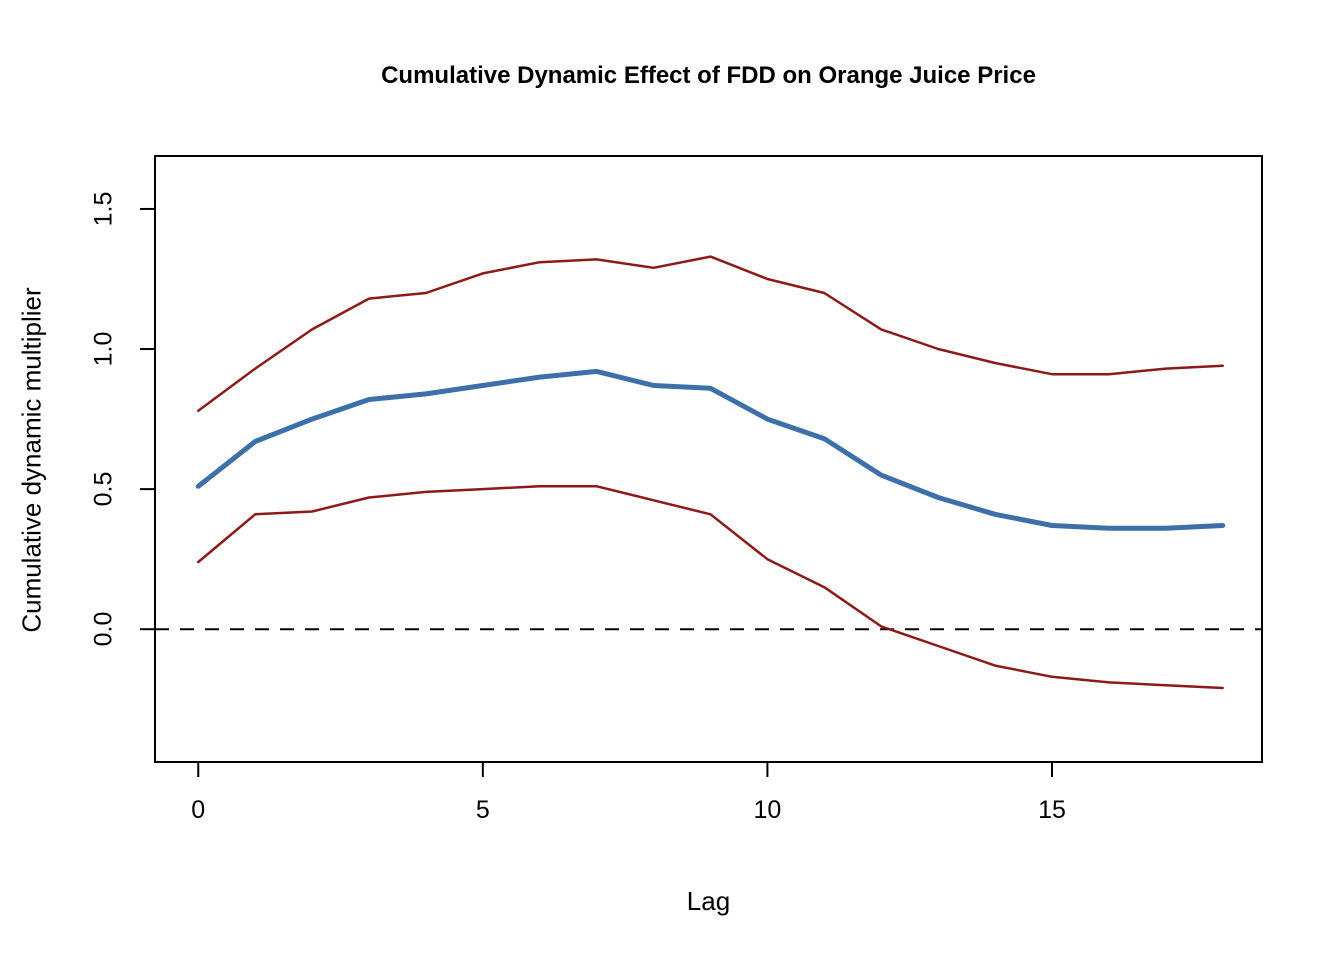 The width and height of the screenshot is (1344, 960). Describe the element at coordinates (31, 460) in the screenshot. I see `y-axis-label: Cumulative dynamic multiplier` at that location.